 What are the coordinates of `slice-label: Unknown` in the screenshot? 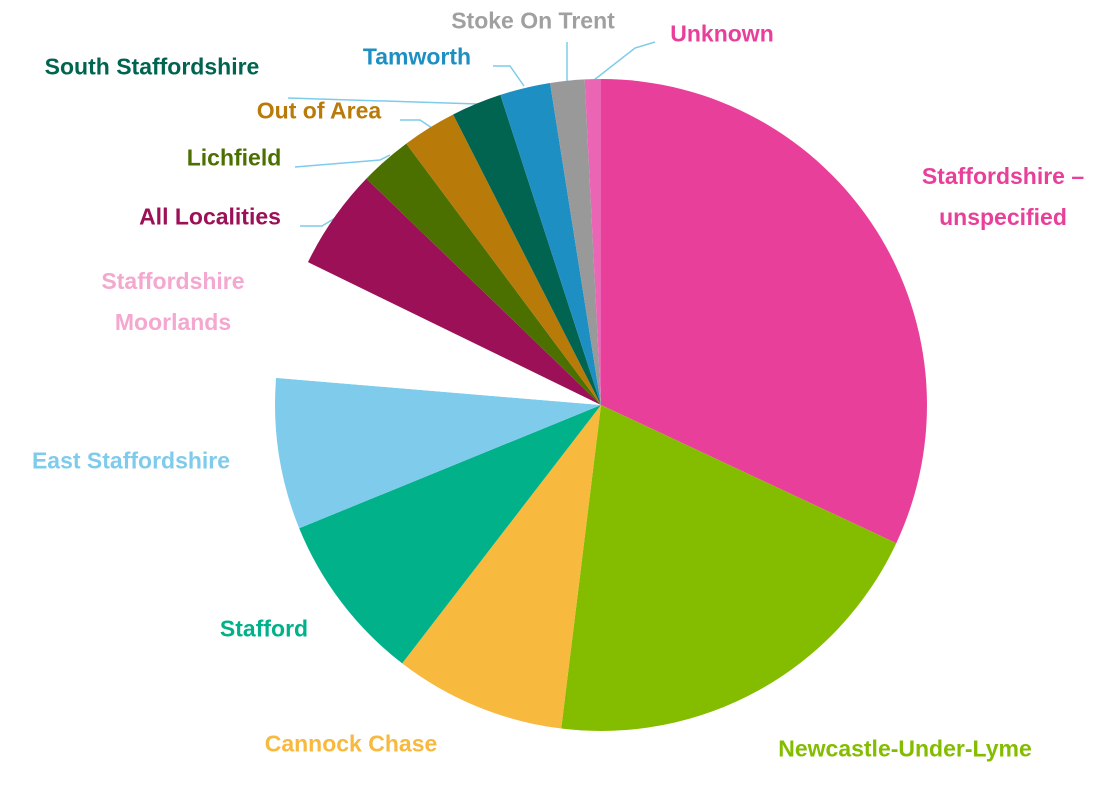 It's located at (722, 33).